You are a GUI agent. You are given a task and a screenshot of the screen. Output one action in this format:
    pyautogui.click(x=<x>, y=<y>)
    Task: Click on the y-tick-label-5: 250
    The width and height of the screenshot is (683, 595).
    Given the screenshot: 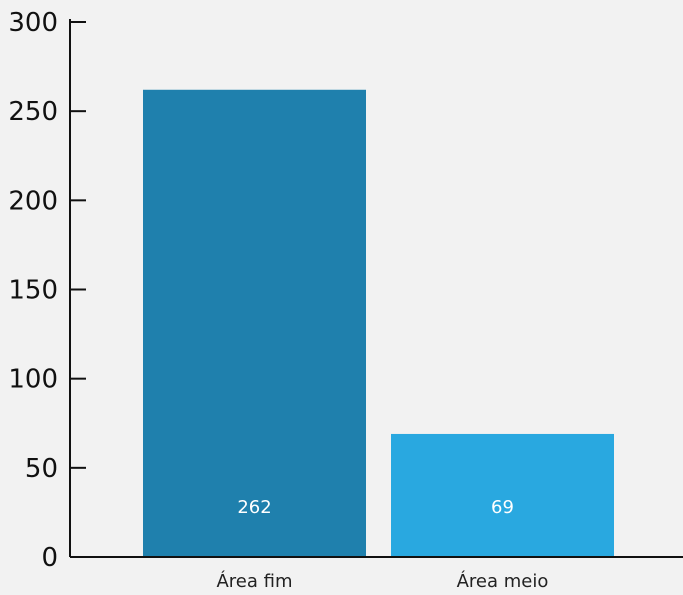 What is the action you would take?
    pyautogui.click(x=33, y=112)
    